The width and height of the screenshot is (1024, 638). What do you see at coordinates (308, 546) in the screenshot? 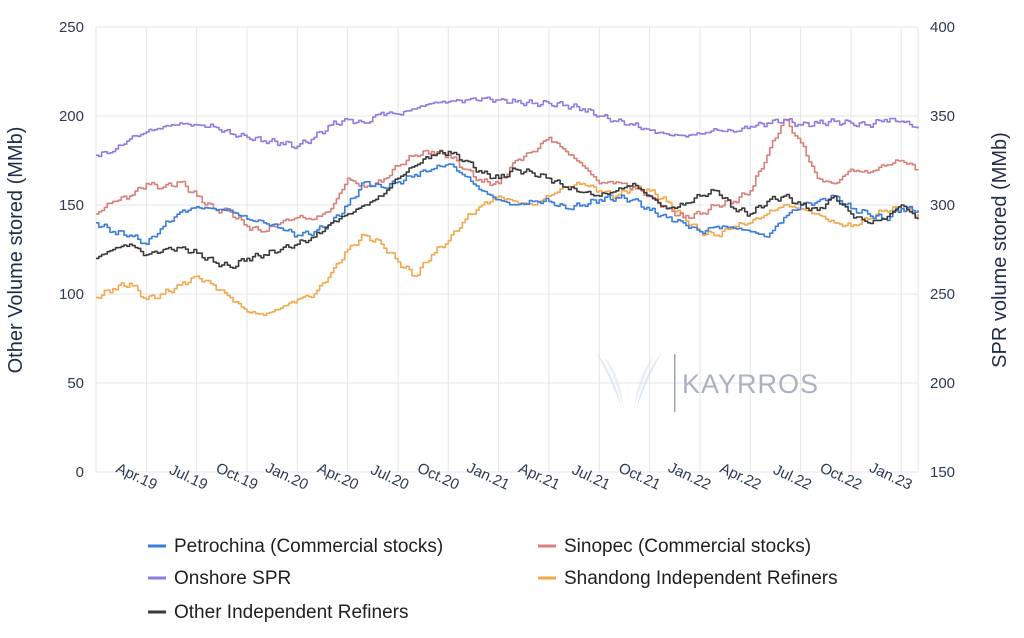
I see `legend-label: Petrochina (Commercial stocks)` at bounding box center [308, 546].